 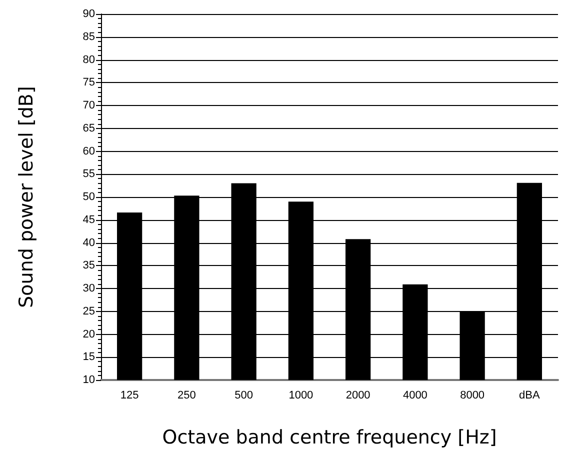 I want to click on y-tick-label: 25, so click(x=88, y=311).